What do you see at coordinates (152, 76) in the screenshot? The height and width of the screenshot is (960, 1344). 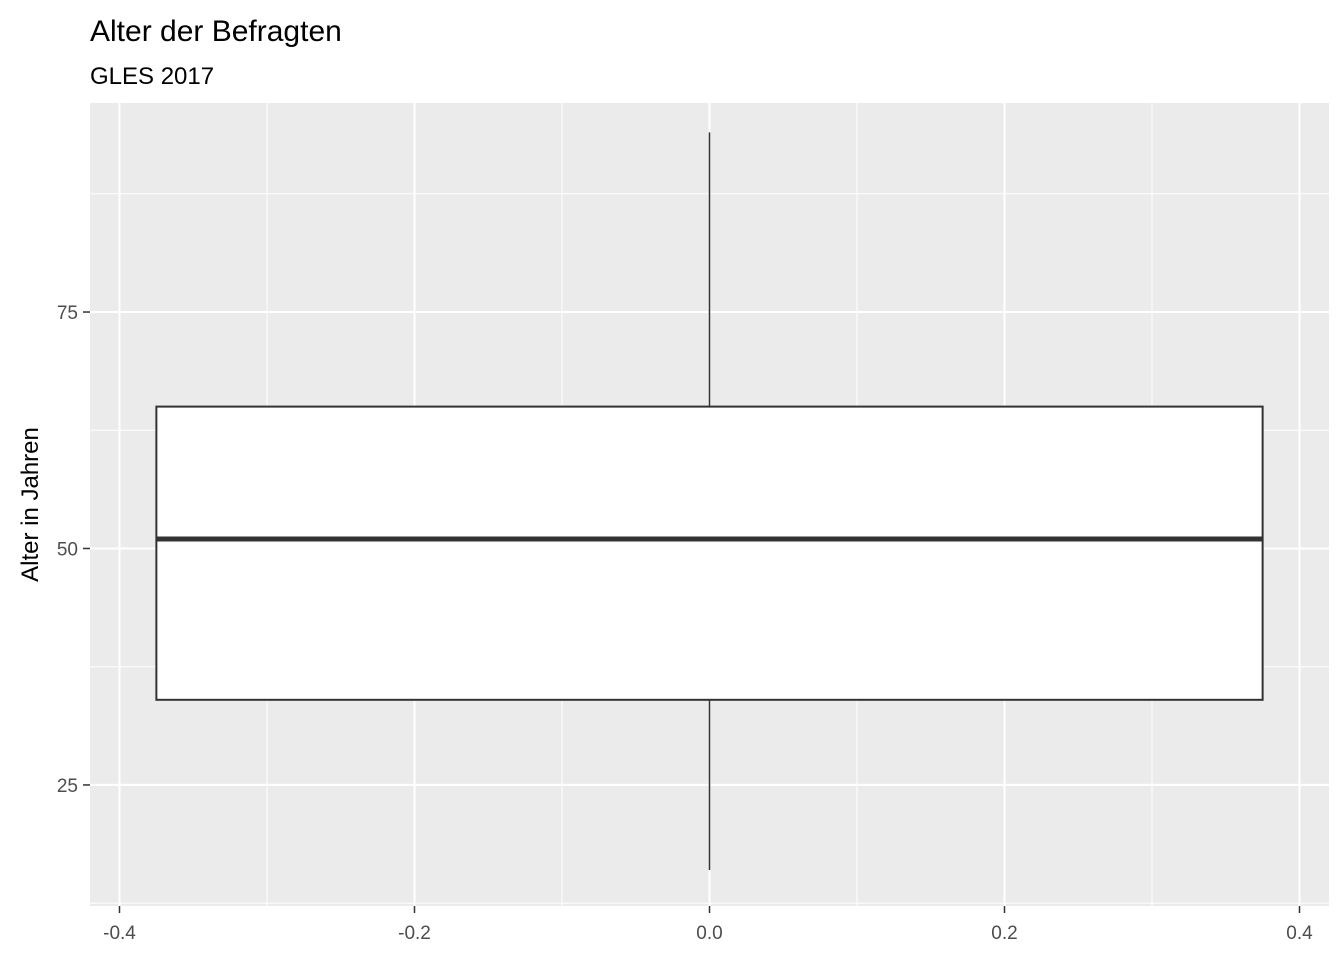 I see `chart-subtitle: GLES 2017` at bounding box center [152, 76].